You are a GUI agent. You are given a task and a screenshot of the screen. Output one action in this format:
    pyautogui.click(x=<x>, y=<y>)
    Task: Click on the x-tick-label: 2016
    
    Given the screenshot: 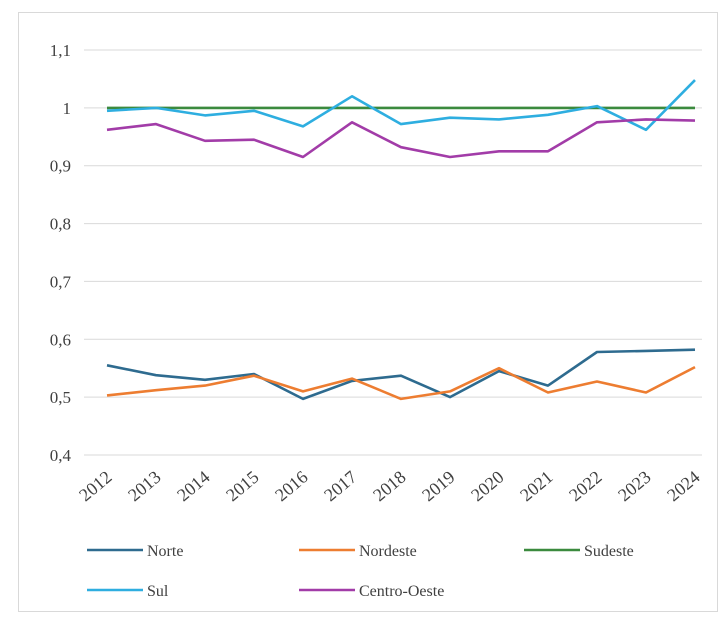 What is the action you would take?
    pyautogui.click(x=291, y=486)
    